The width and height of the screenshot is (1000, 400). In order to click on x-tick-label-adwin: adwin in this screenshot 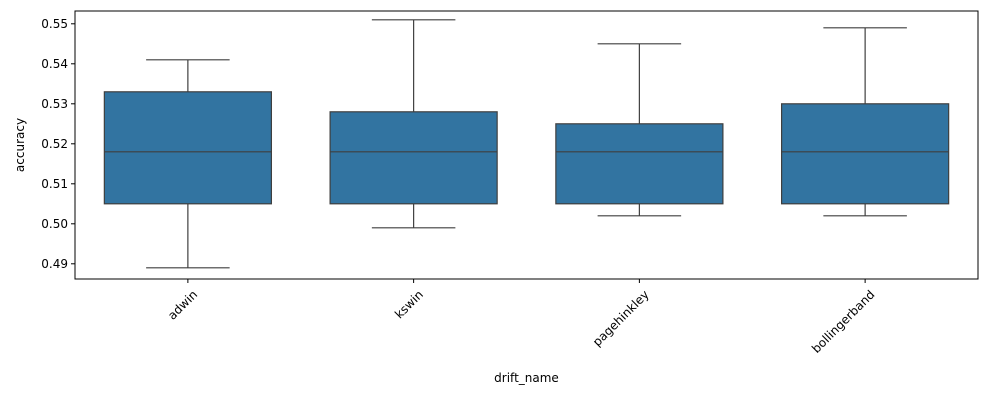, I will do `click(182, 304)`.